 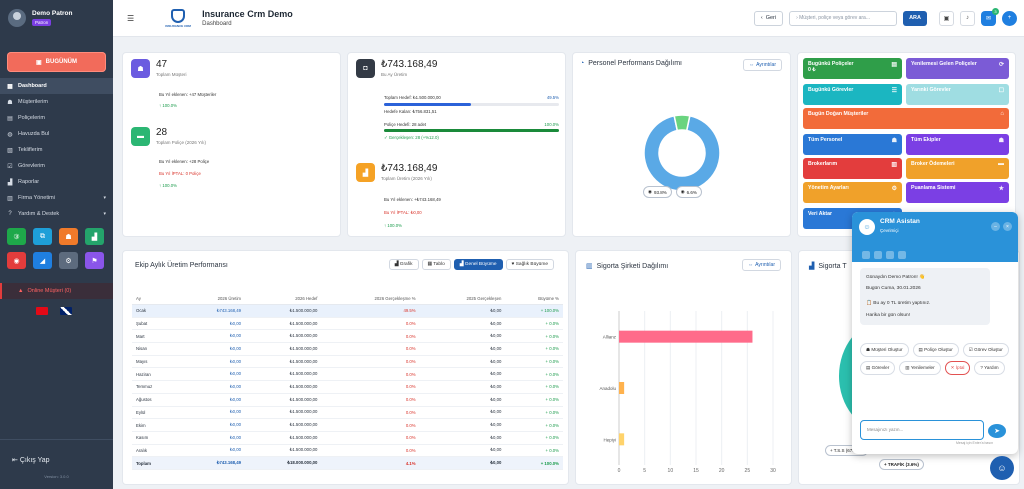 I want to click on quick-link-3: Yarınki Görevler ☐, so click(x=957, y=94).